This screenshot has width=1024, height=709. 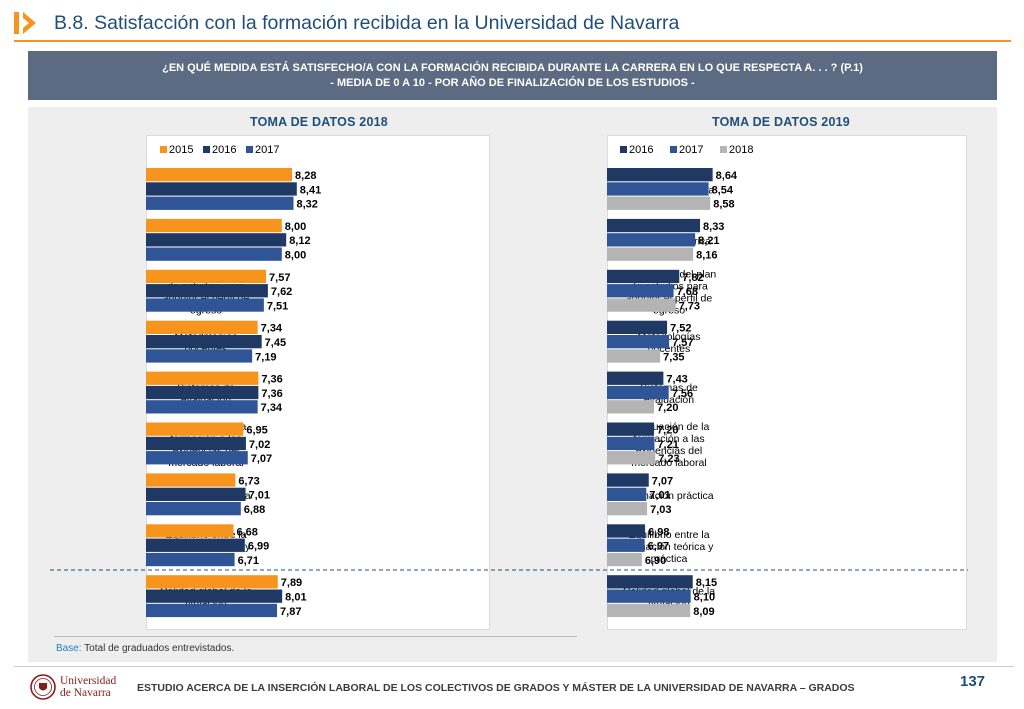 What do you see at coordinates (723, 205) in the screenshot?
I see `value-label-2018: 8,58` at bounding box center [723, 205].